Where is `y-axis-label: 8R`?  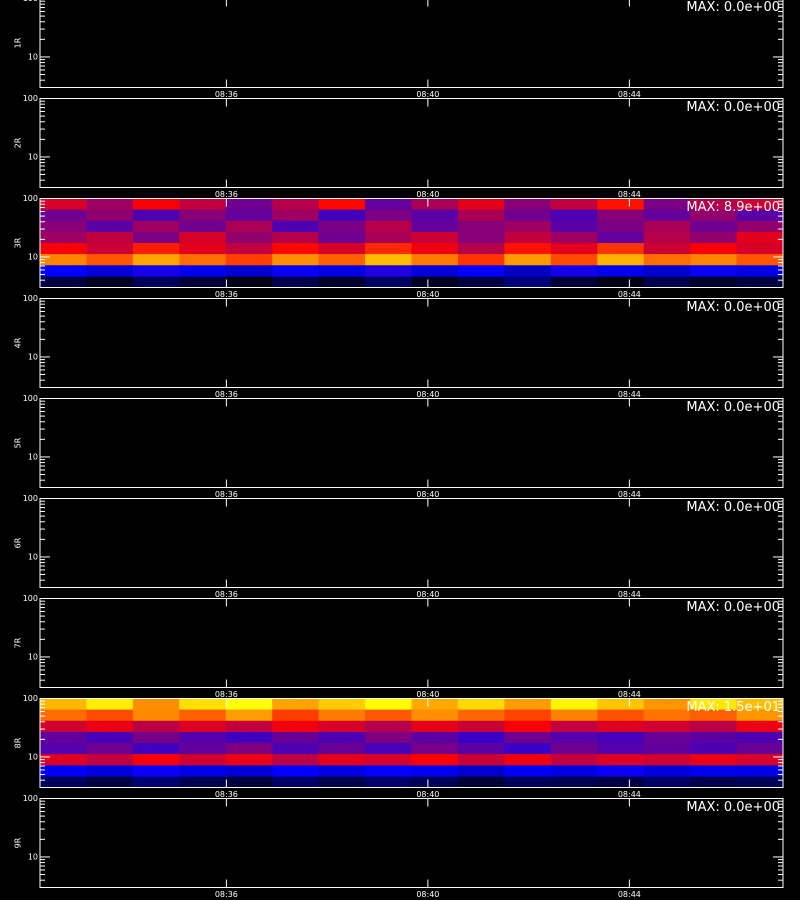
y-axis-label: 8R is located at coordinates (18, 742).